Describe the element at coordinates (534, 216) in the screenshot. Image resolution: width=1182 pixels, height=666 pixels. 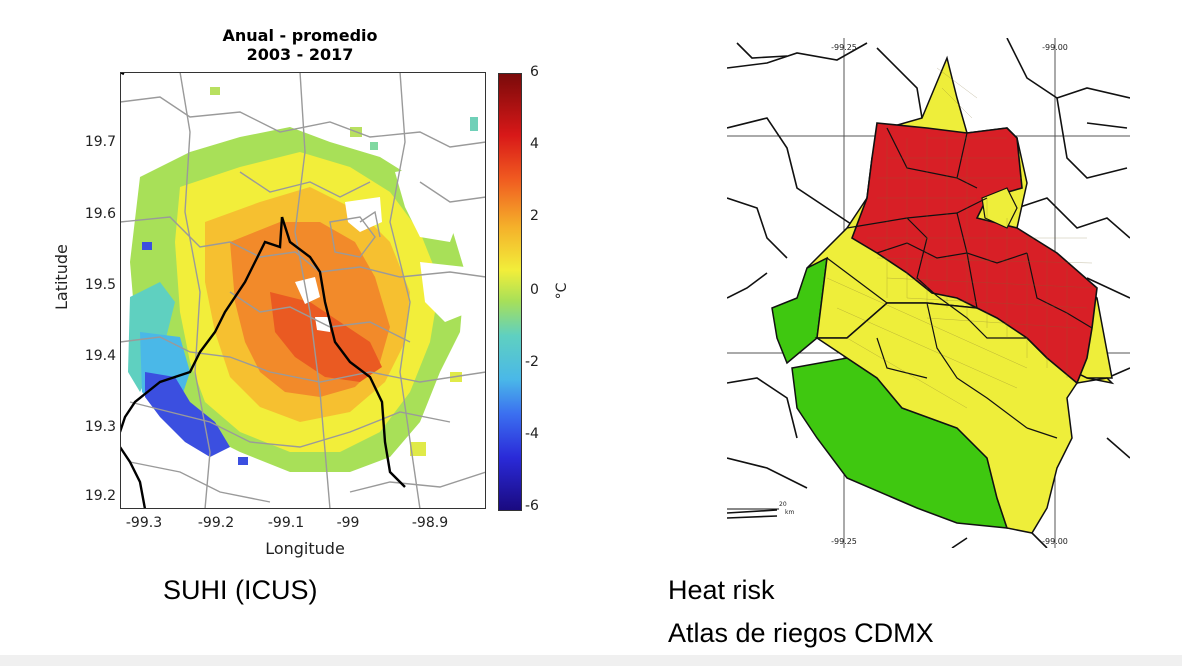
I see `colorbar-tick-label: 2` at that location.